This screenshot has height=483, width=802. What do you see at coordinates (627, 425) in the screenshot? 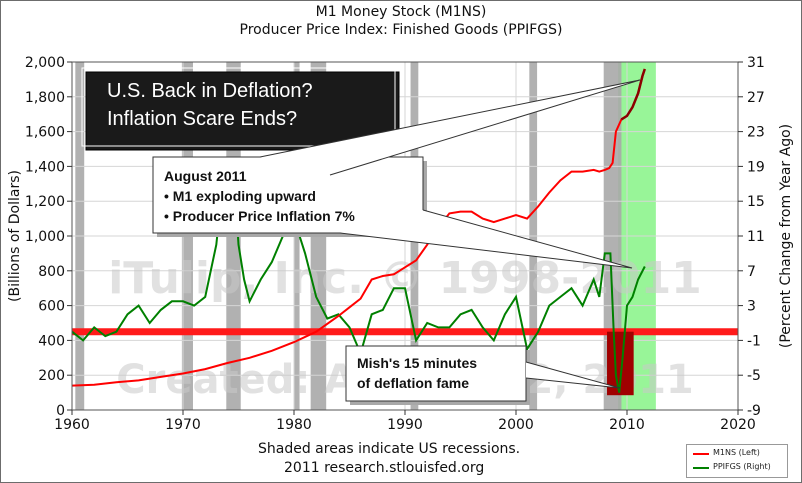
I see `x-tick-label: 2010` at bounding box center [627, 425].